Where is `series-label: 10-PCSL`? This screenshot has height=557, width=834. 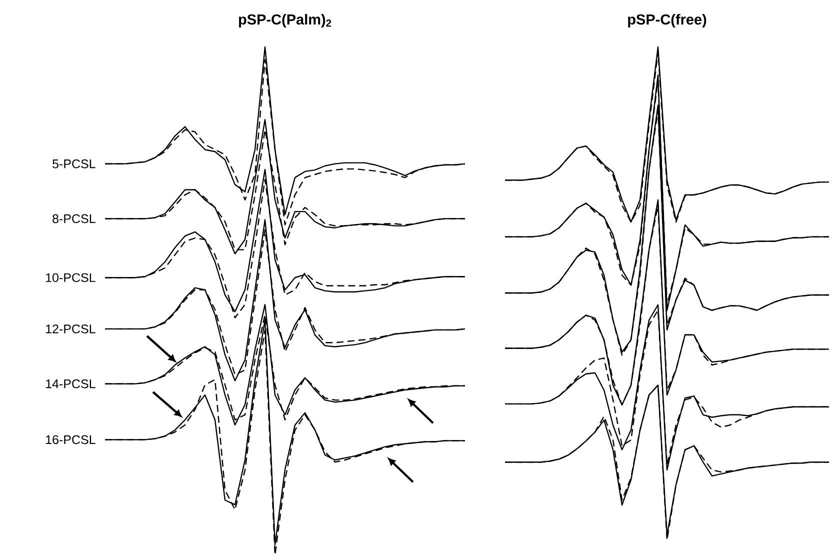
series-label: 10-PCSL is located at coordinates (71, 277).